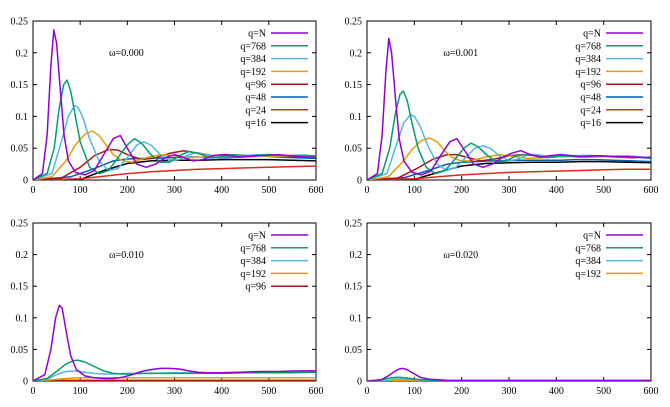  Describe the element at coordinates (126, 255) in the screenshot. I see `omega-annotation: ω=0.010` at that location.